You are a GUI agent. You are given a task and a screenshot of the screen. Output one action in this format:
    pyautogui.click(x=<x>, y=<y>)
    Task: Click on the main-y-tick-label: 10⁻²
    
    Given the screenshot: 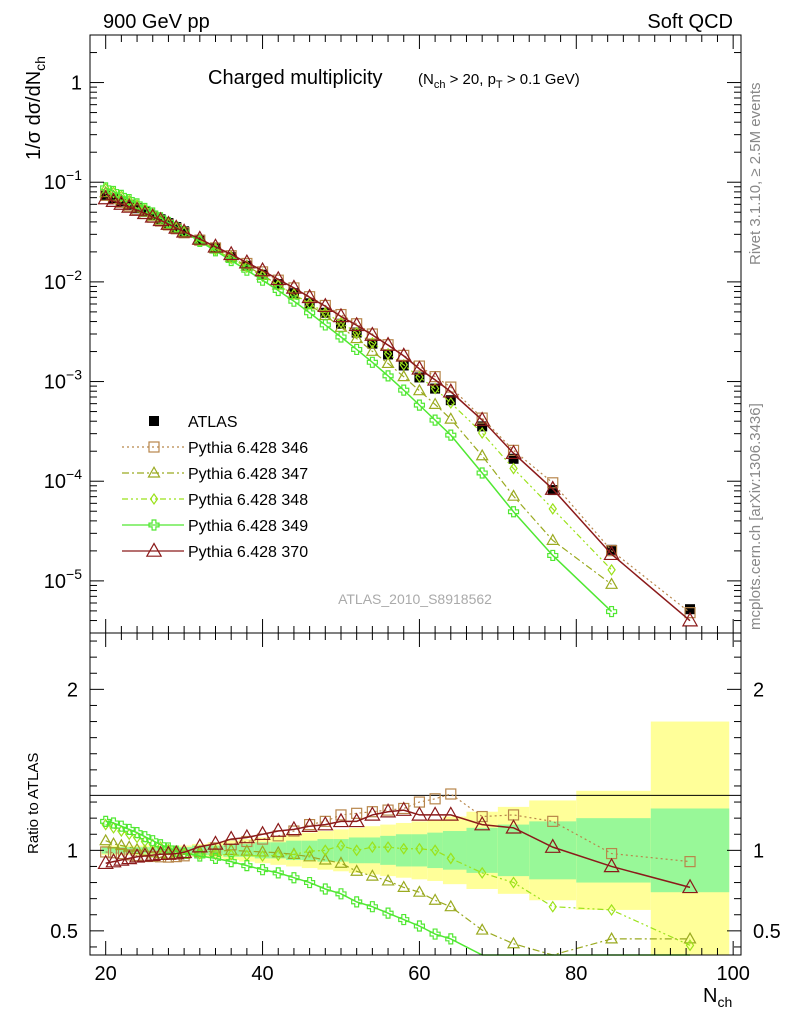 What is the action you would take?
    pyautogui.click(x=63, y=280)
    